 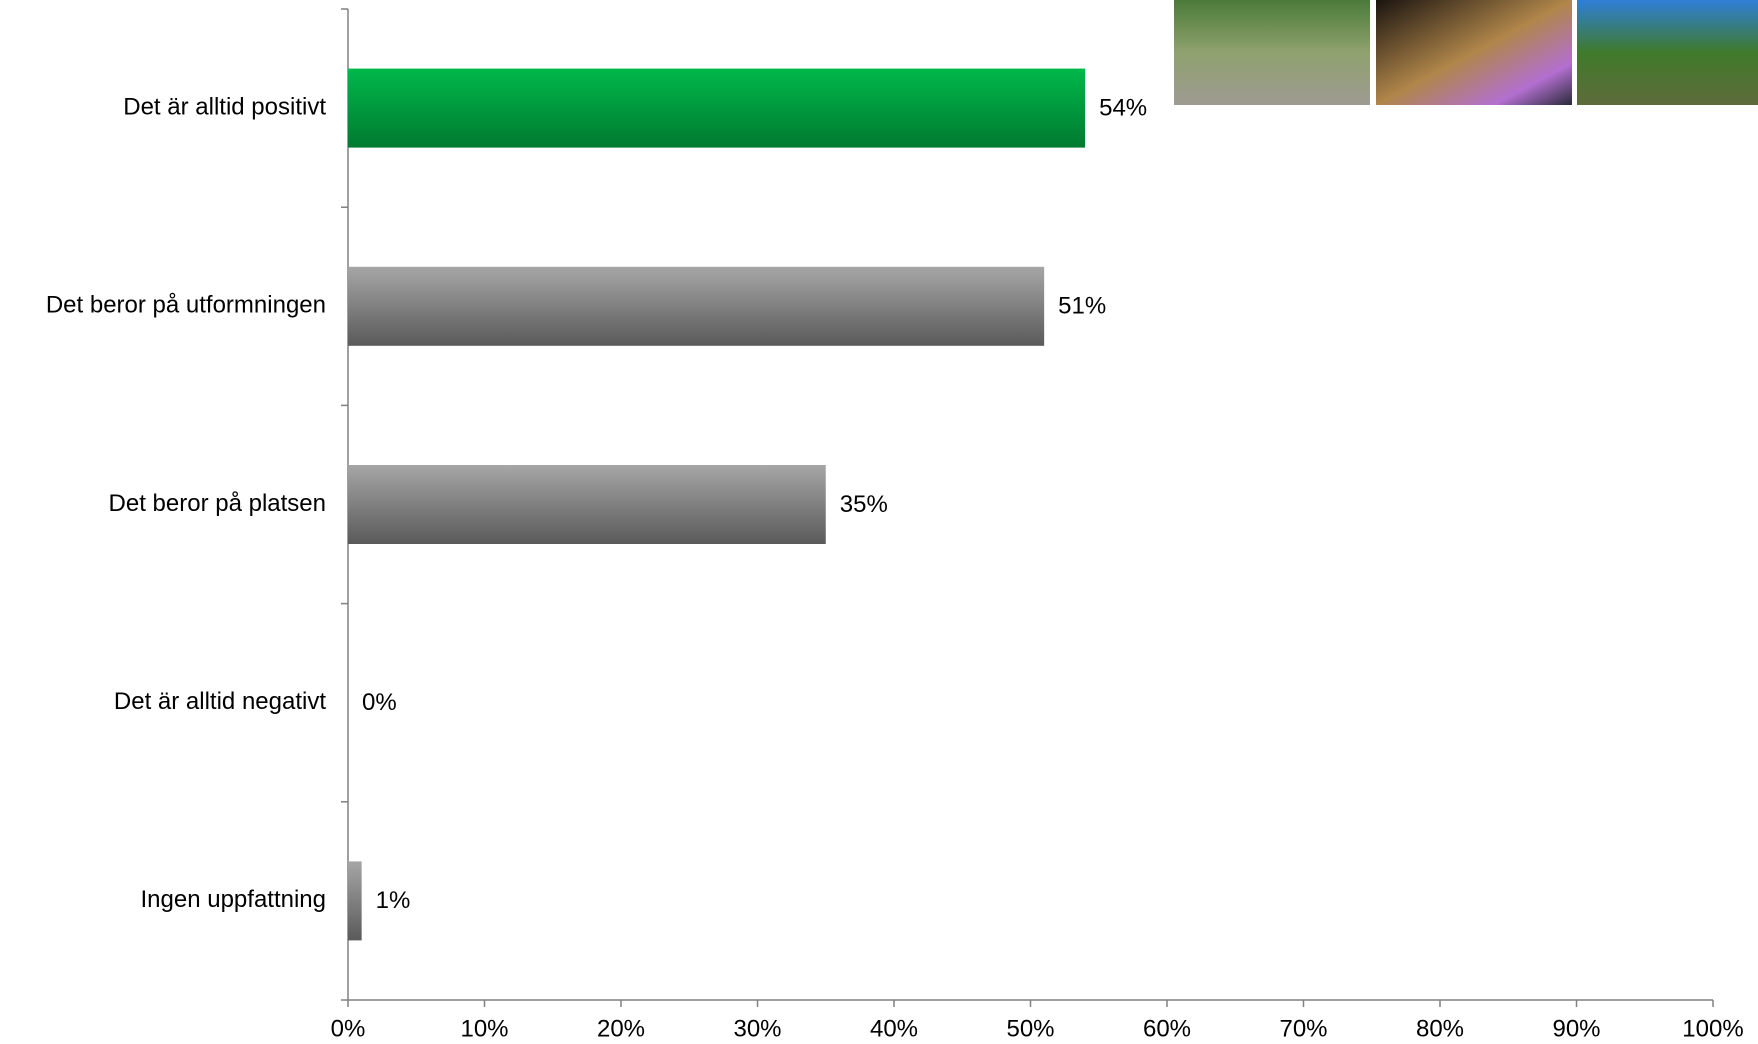 I want to click on value-label: 1%, so click(x=393, y=900).